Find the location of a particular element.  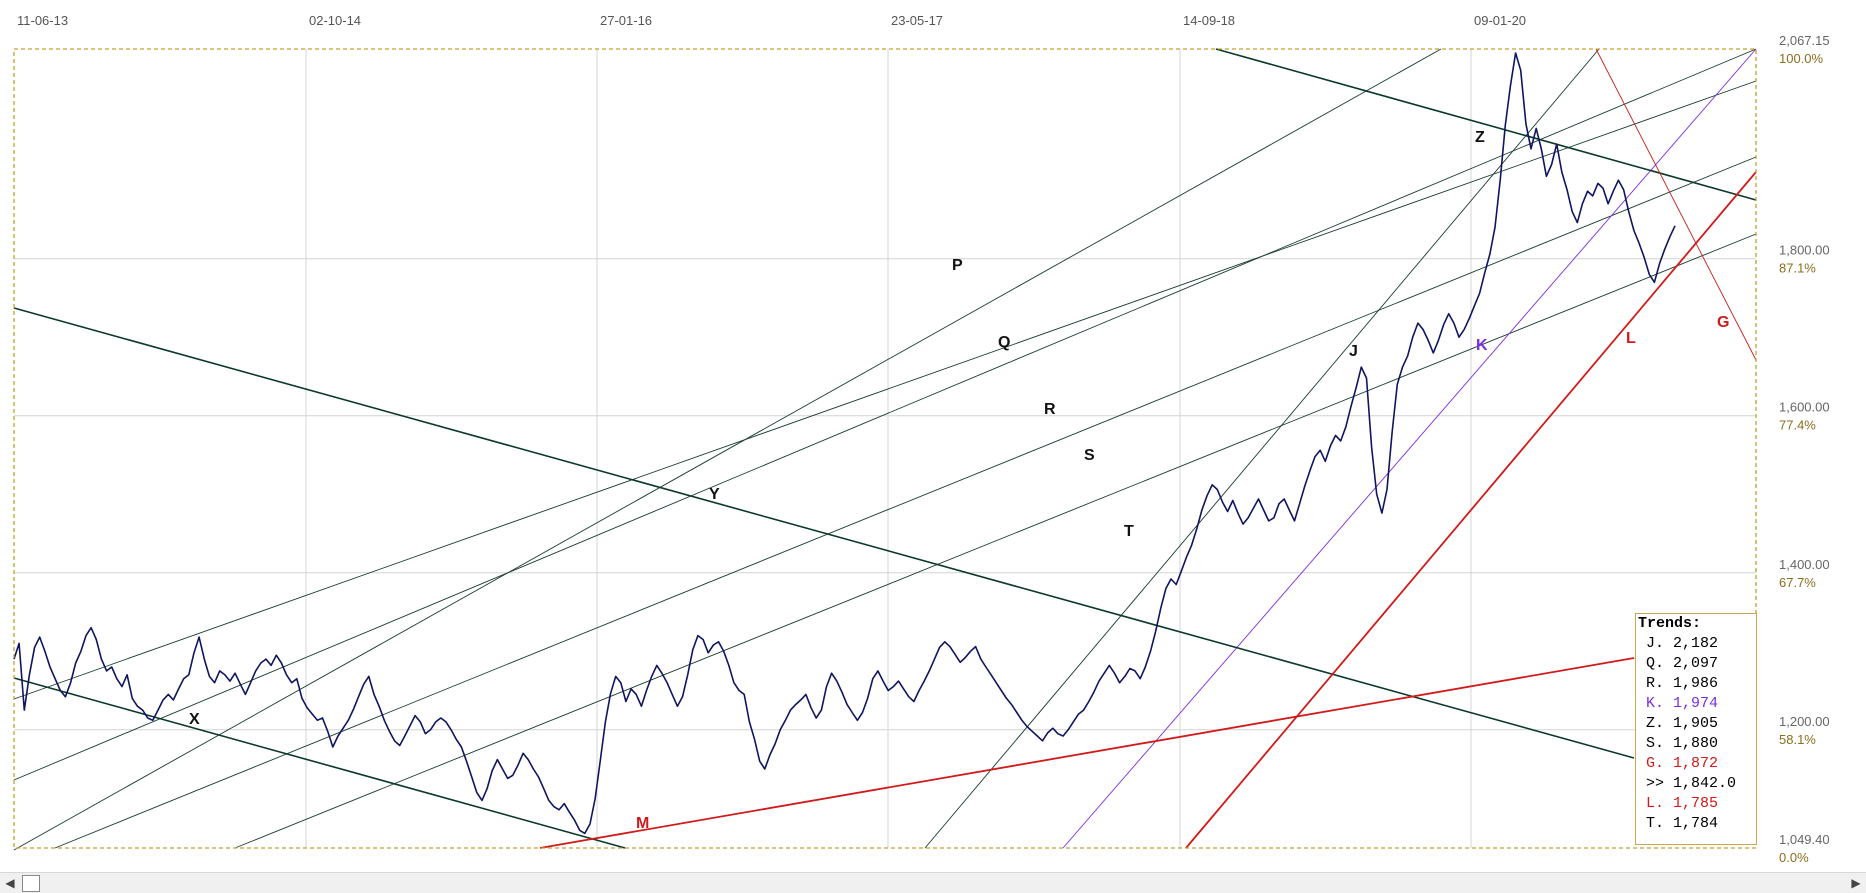

trend-label-k: K is located at coordinates (1482, 345).